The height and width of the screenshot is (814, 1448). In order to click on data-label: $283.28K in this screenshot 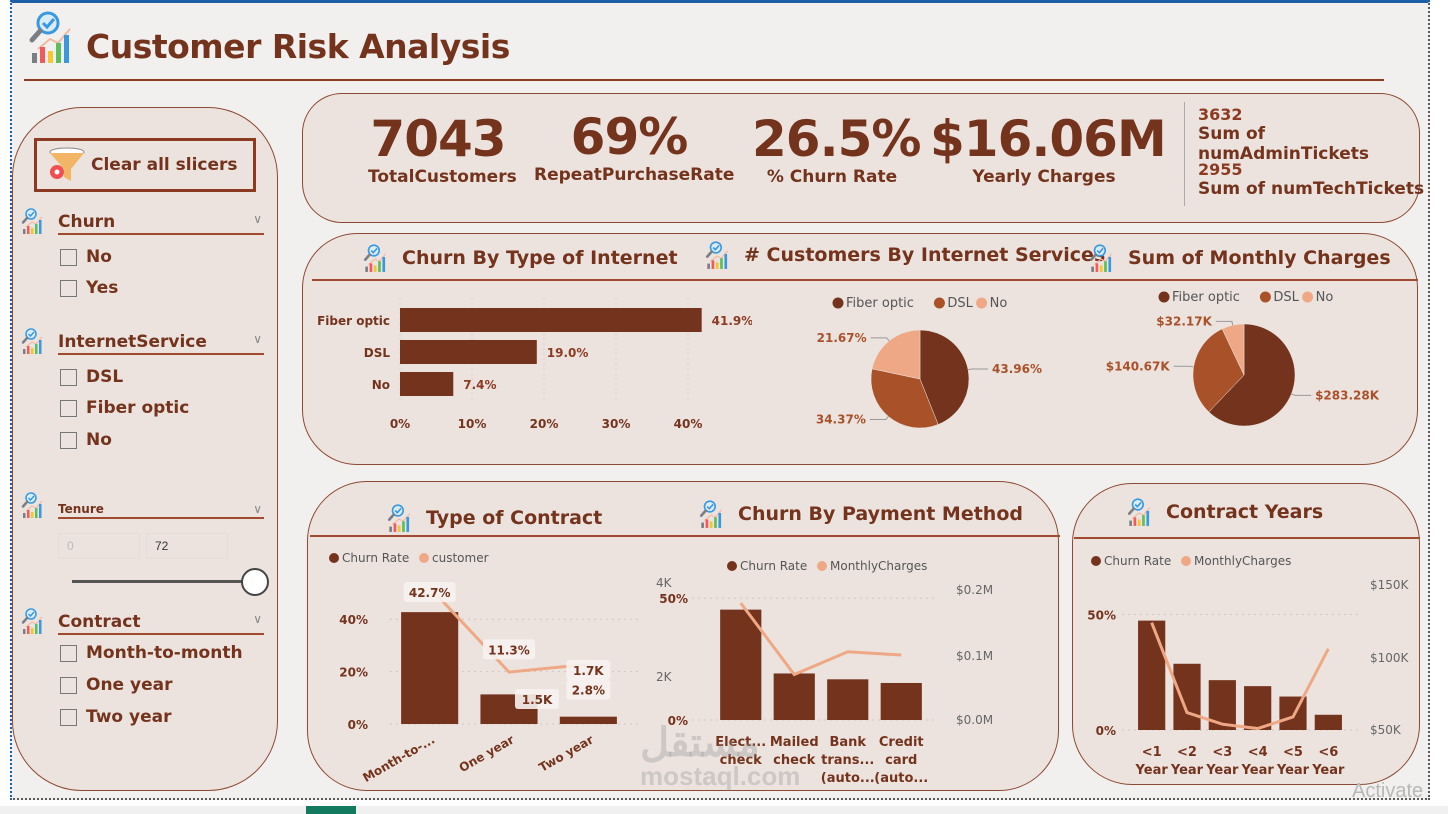, I will do `click(1347, 395)`.